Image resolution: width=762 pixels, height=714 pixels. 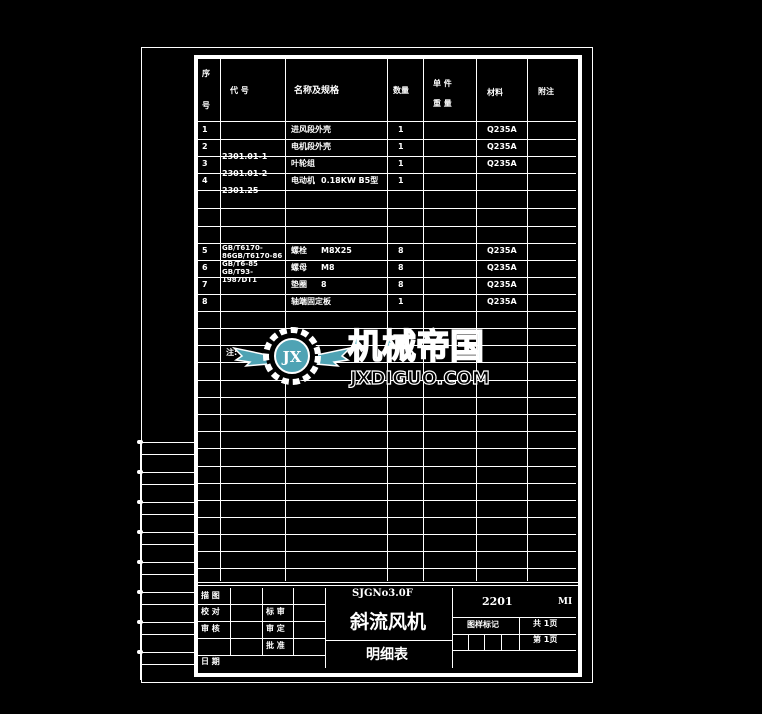 I want to click on row-seq: 7, so click(x=205, y=284).